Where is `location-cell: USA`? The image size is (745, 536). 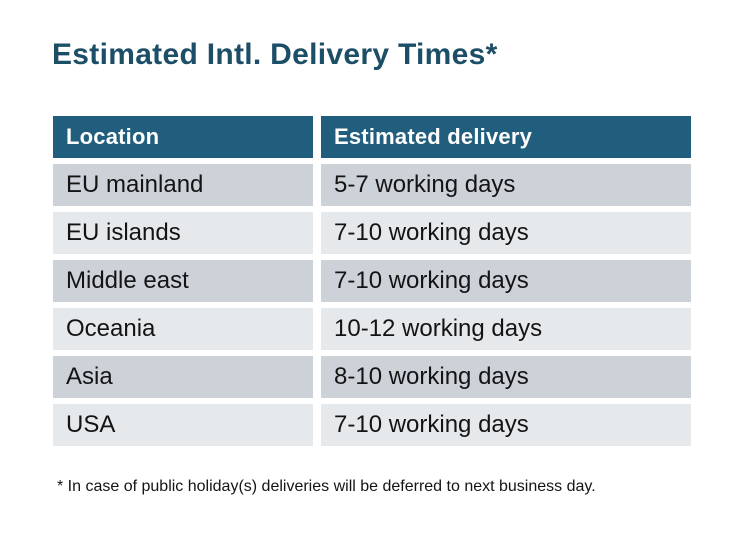 location-cell: USA is located at coordinates (183, 425).